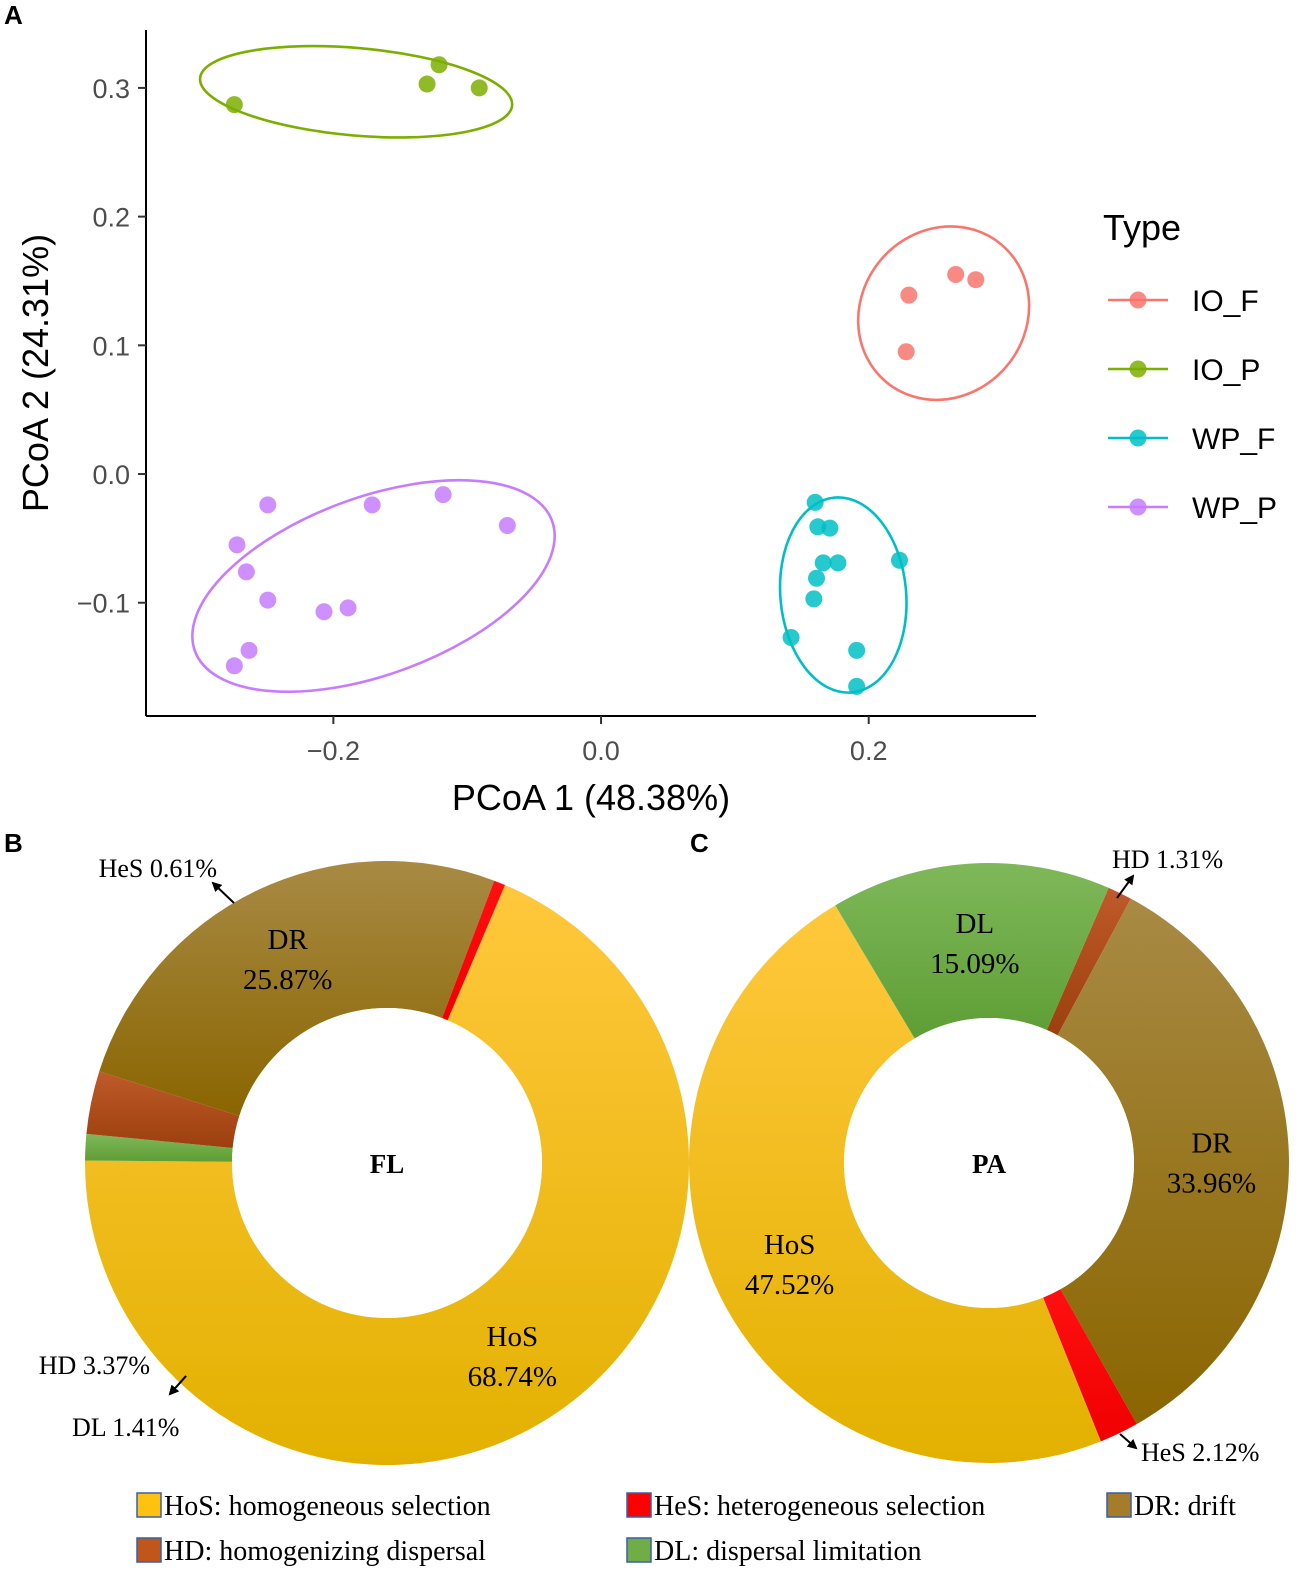  Describe the element at coordinates (1226, 370) in the screenshot. I see `legend-label-io-p: IO_P` at that location.